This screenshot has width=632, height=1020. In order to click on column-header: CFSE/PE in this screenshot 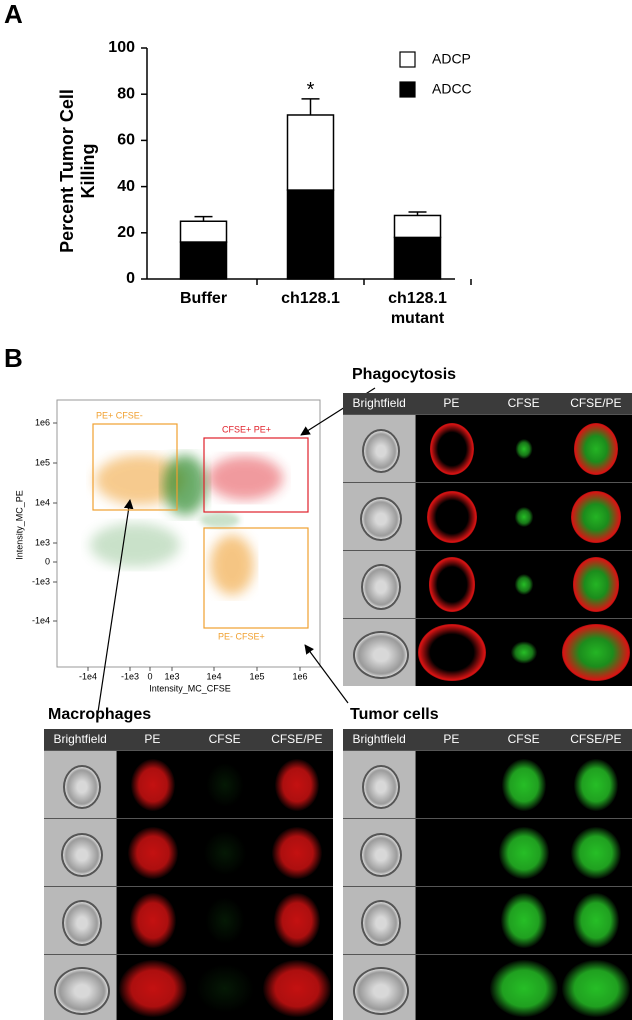, I will do `click(596, 739)`.